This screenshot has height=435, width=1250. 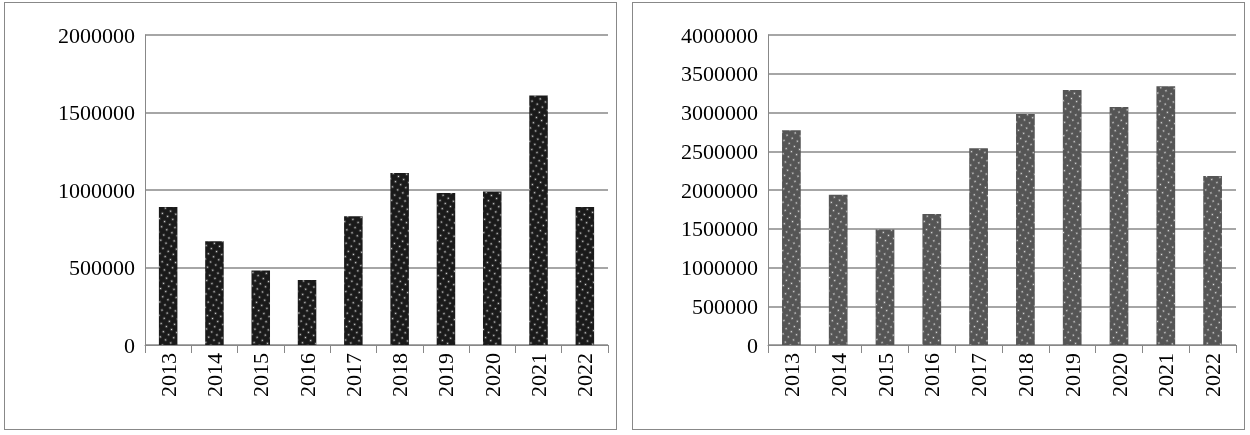 I want to click on y-tick-label: 4000000, so click(x=719, y=35).